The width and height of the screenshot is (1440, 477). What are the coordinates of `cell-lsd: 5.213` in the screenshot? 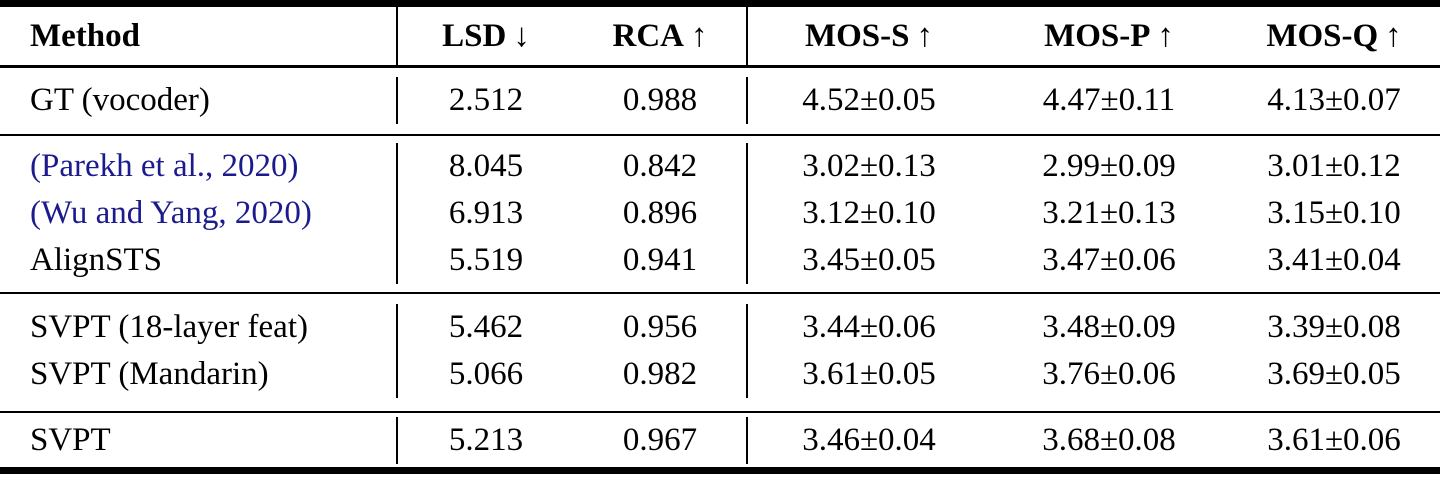 It's located at (485, 440).